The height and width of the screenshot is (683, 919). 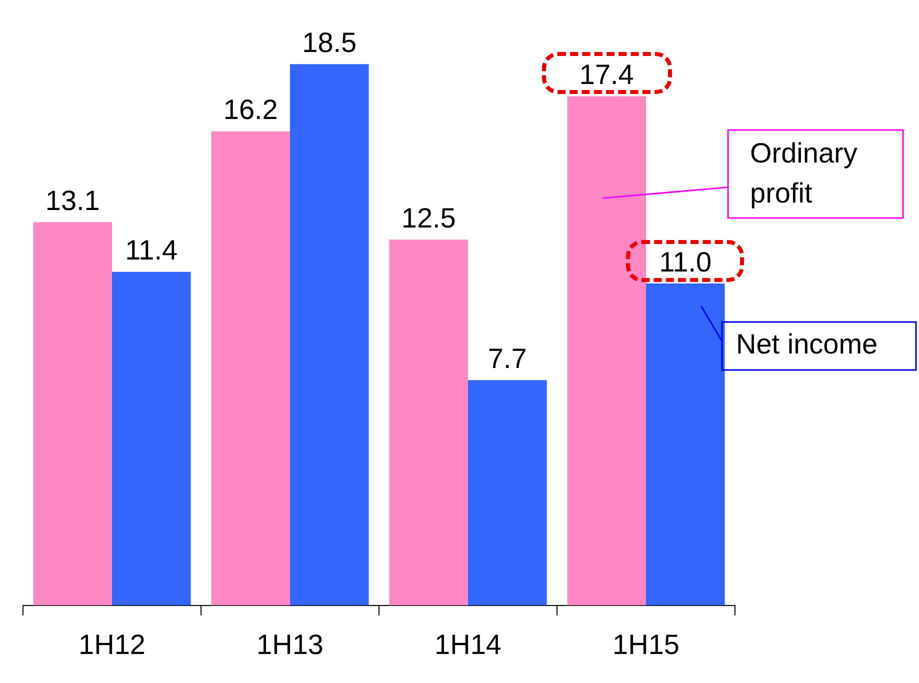 What do you see at coordinates (428, 218) in the screenshot?
I see `data-label: 12.5` at bounding box center [428, 218].